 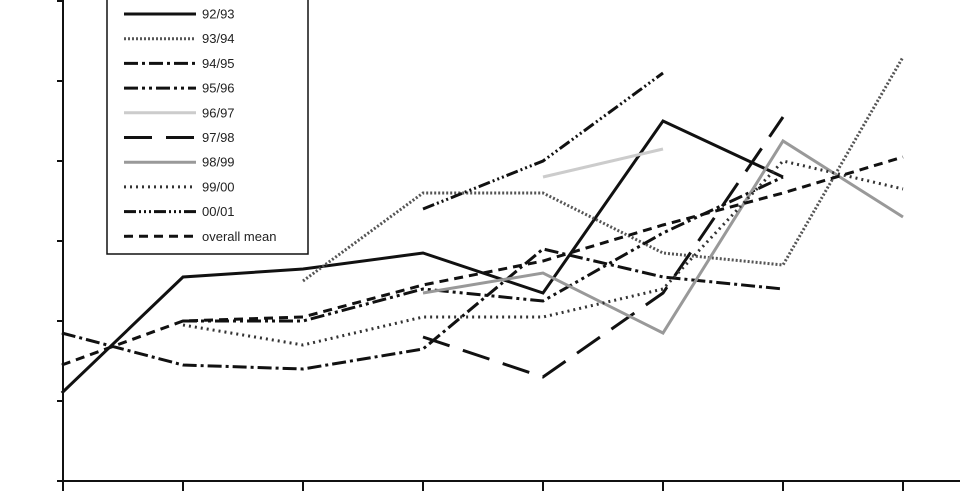 I want to click on legend-label: 97/98, so click(x=218, y=137).